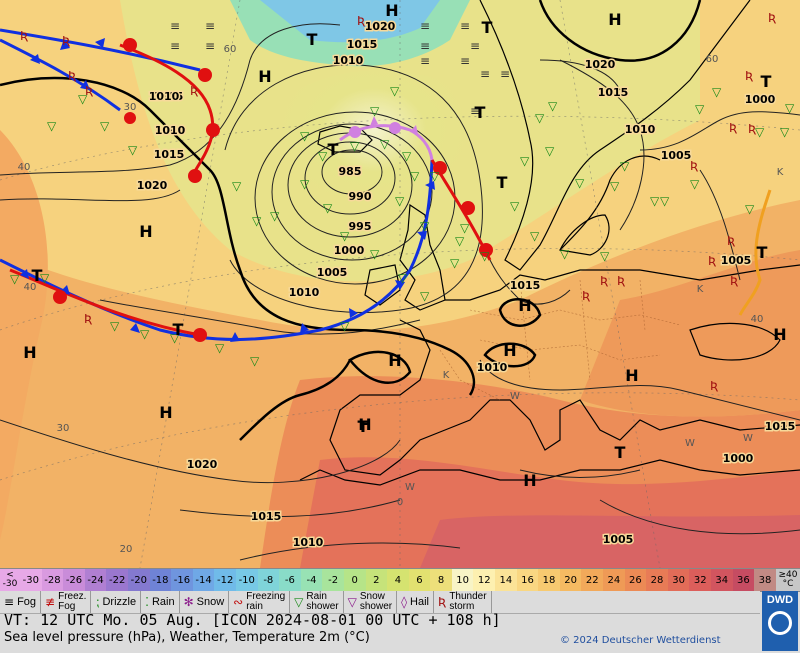 The width and height of the screenshot is (800, 653). What do you see at coordinates (780, 600) in the screenshot?
I see `dwd-logo-text: DWD` at bounding box center [780, 600].